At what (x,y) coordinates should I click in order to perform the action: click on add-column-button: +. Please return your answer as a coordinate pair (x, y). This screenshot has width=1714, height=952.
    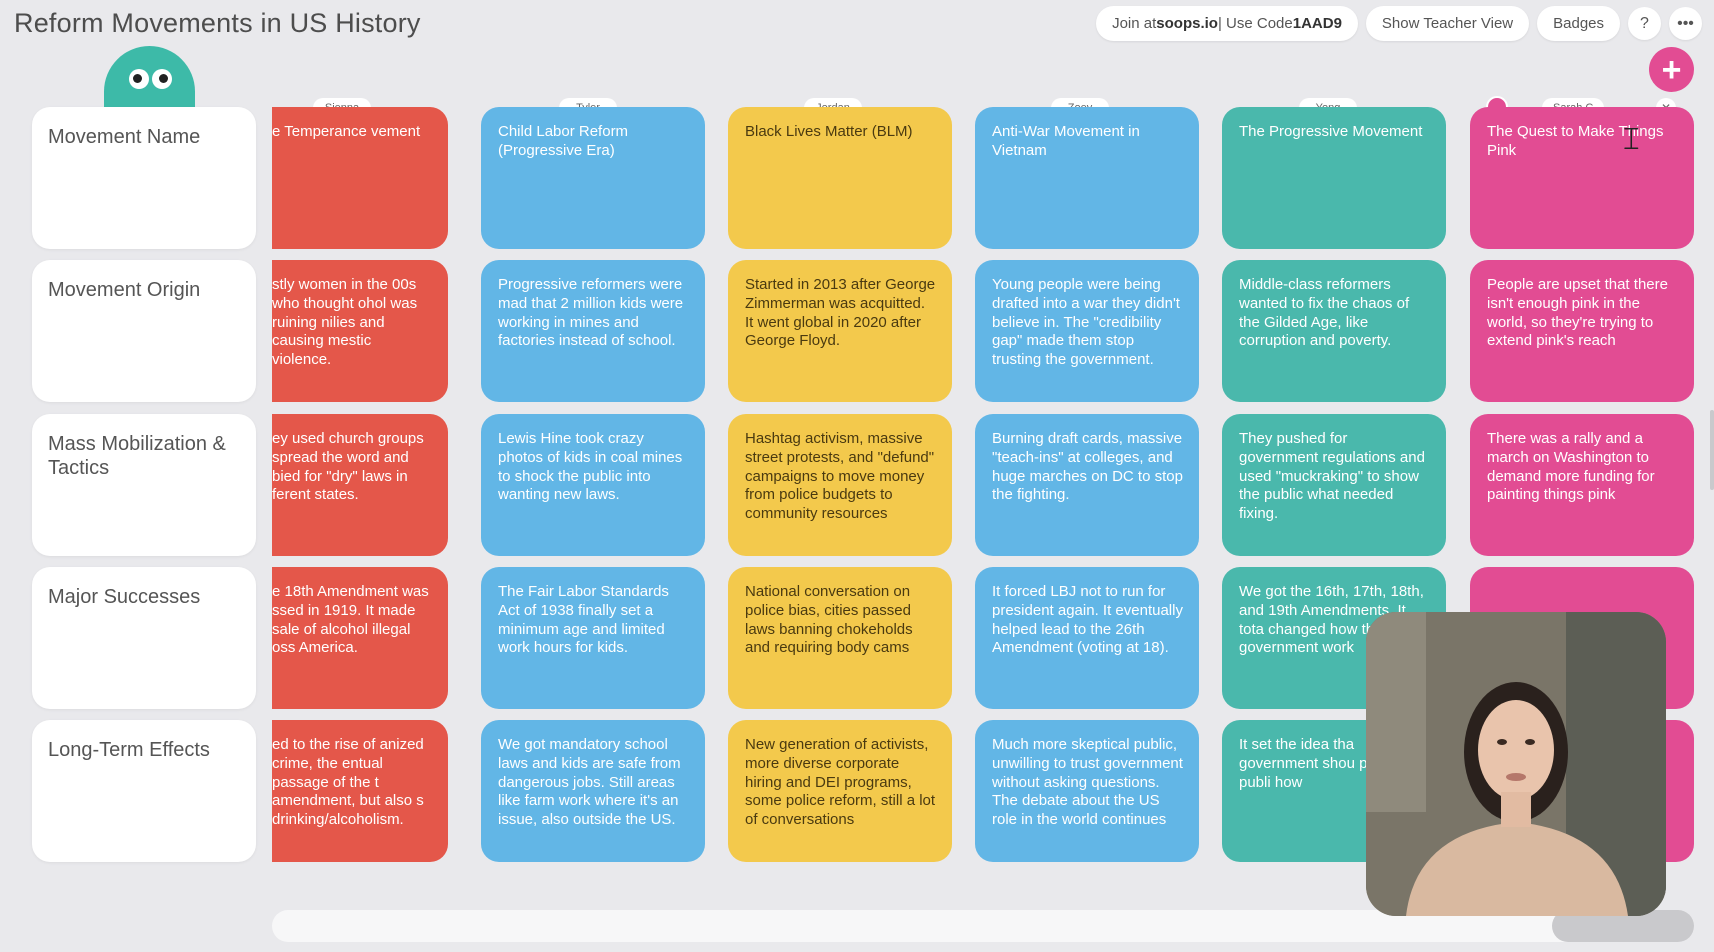
    Looking at the image, I should click on (1671, 69).